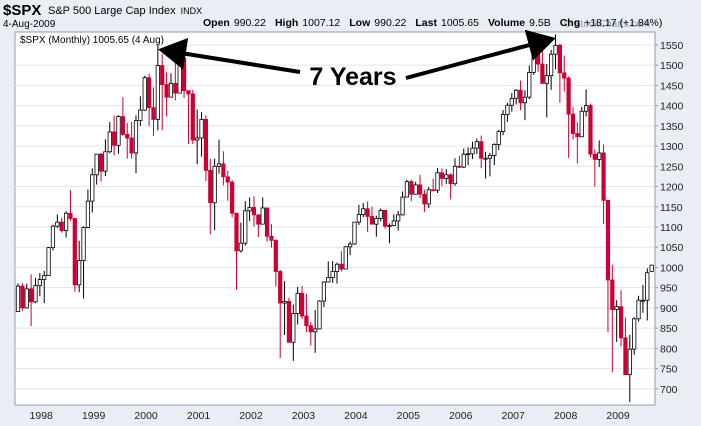  What do you see at coordinates (514, 416) in the screenshot?
I see `x-tick-label: 2007` at bounding box center [514, 416].